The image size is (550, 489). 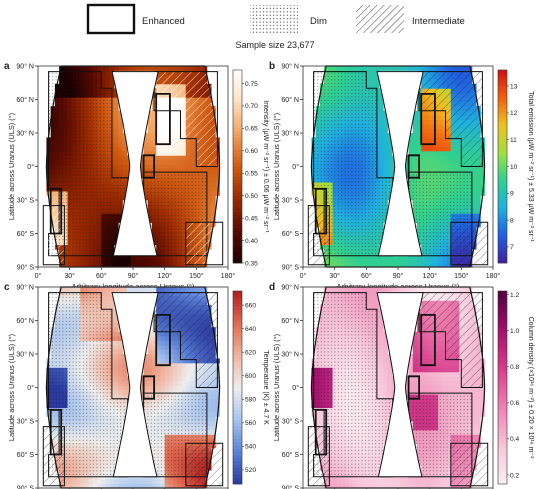 I want to click on y-axis-label: Latitude across Uranus (ULS) (°), so click(x=276, y=166).